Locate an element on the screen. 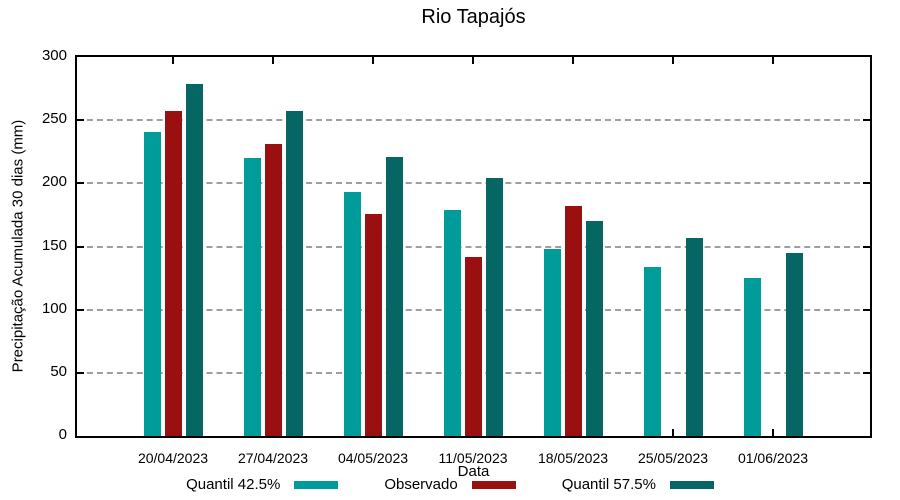 The width and height of the screenshot is (900, 500). y-tick-label: 0 is located at coordinates (62, 434).